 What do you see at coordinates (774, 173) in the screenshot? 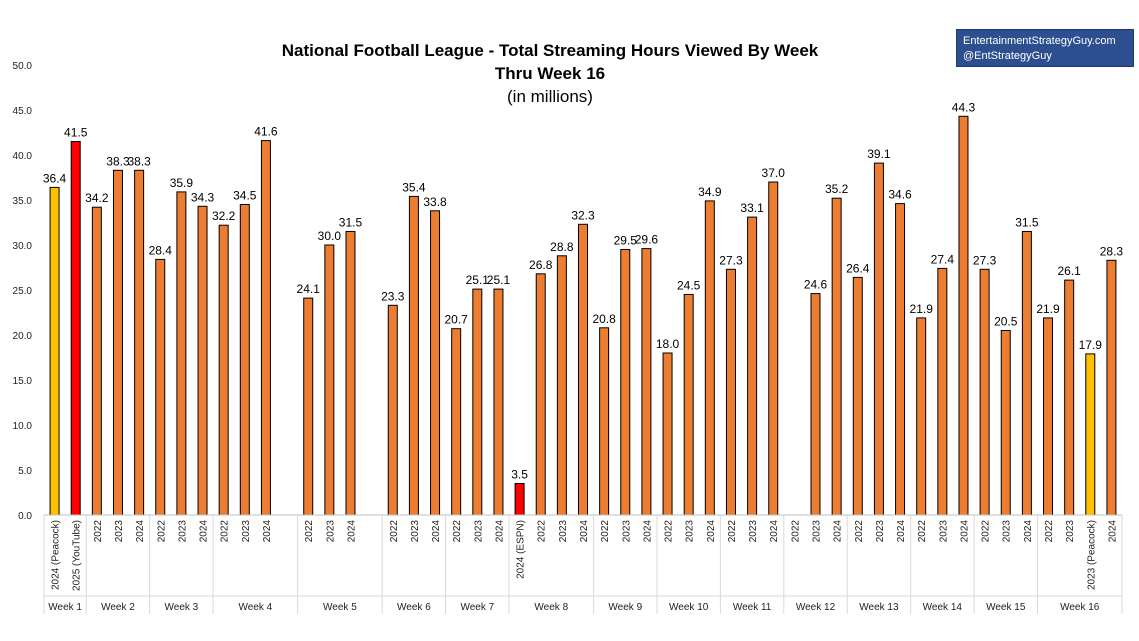
I see `data-label: 37.0` at bounding box center [774, 173].